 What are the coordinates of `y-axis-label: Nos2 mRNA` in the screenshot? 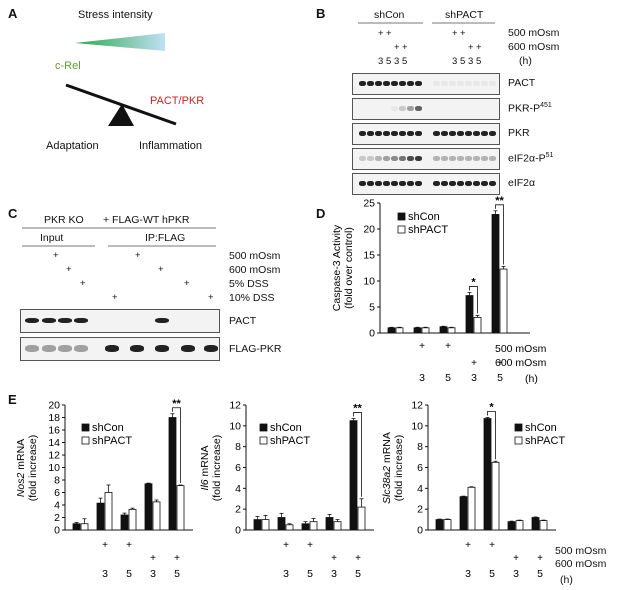 It's located at (21, 468).